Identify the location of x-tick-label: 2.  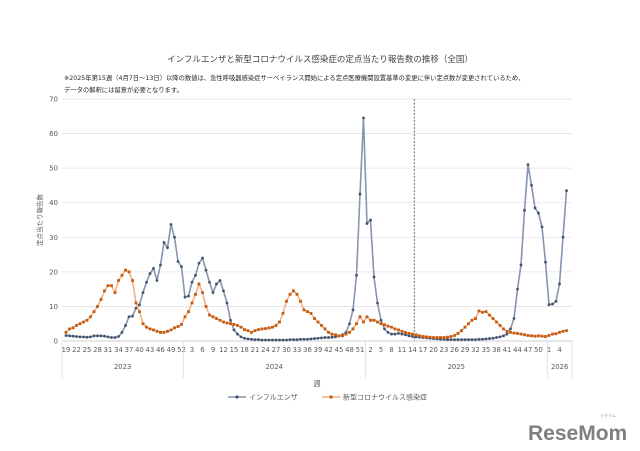
(370, 350).